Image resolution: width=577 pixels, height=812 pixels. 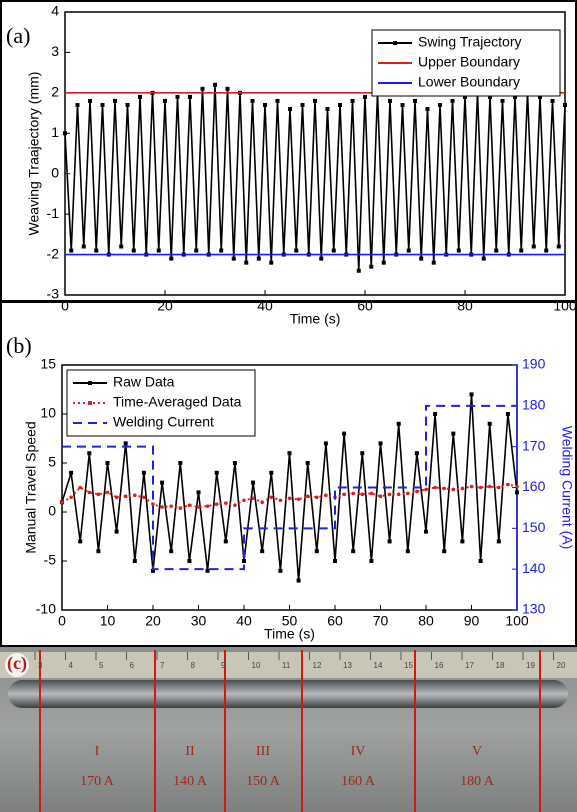 What do you see at coordinates (223, 665) in the screenshot?
I see `ruler-label: 9` at bounding box center [223, 665].